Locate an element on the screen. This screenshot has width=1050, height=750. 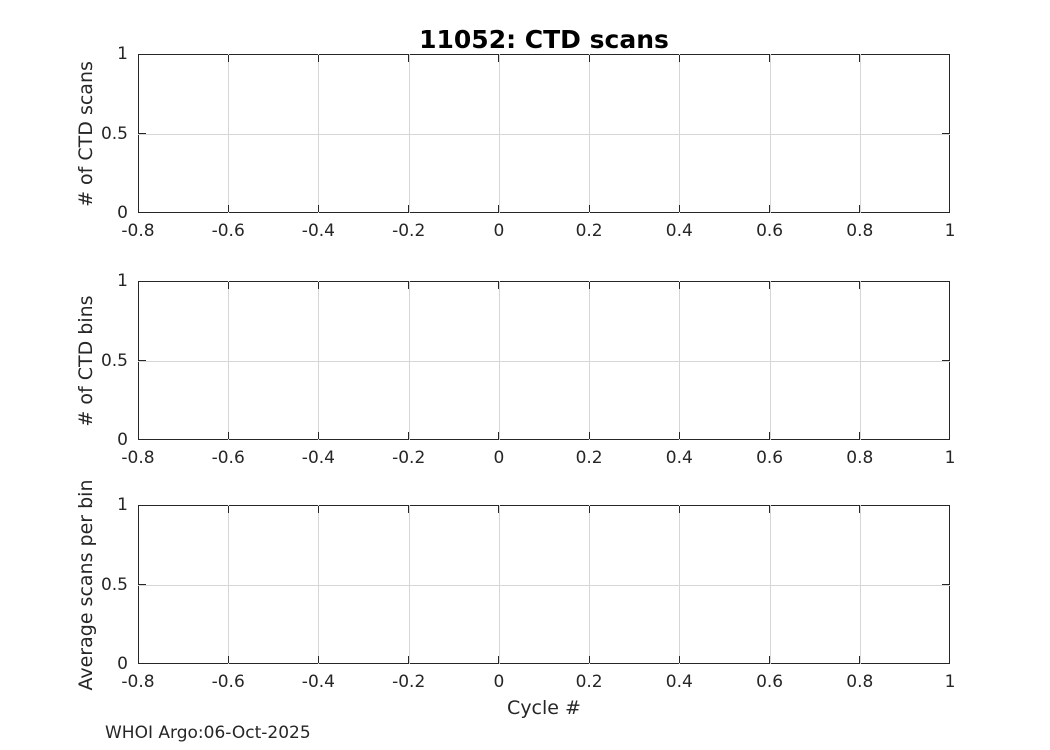
footer-annotation: WHOI Argo:06-Oct-2025 is located at coordinates (208, 733).